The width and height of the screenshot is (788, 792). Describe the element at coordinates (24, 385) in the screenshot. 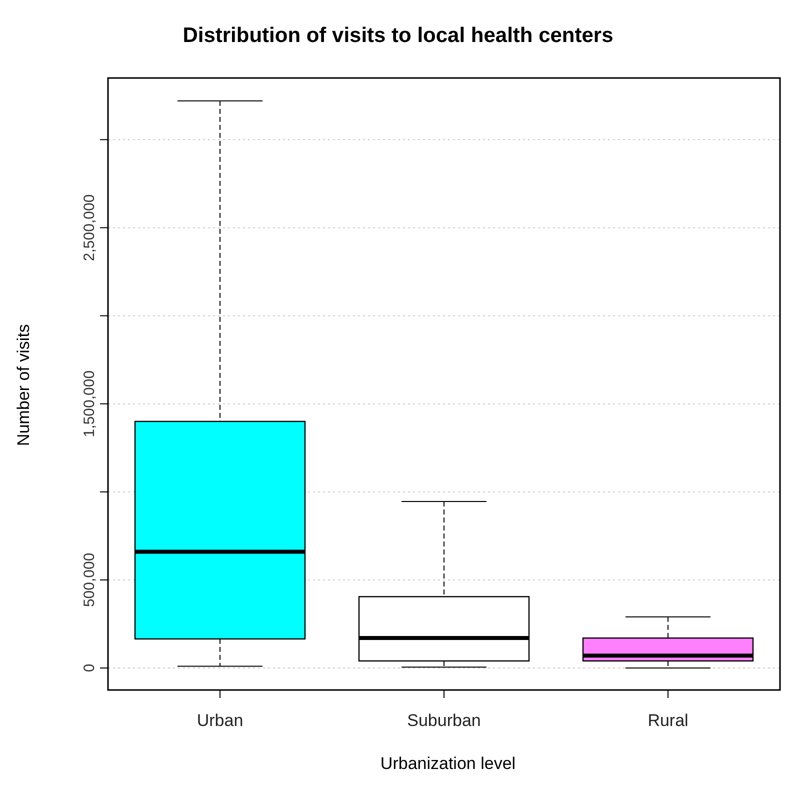

I see `y-axis-title: Number of visits` at that location.